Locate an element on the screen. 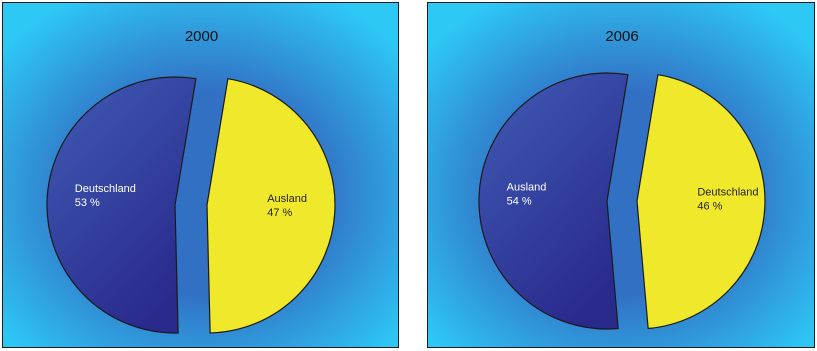 This screenshot has height=351, width=817. slice-value-label: 47 % is located at coordinates (279, 213).